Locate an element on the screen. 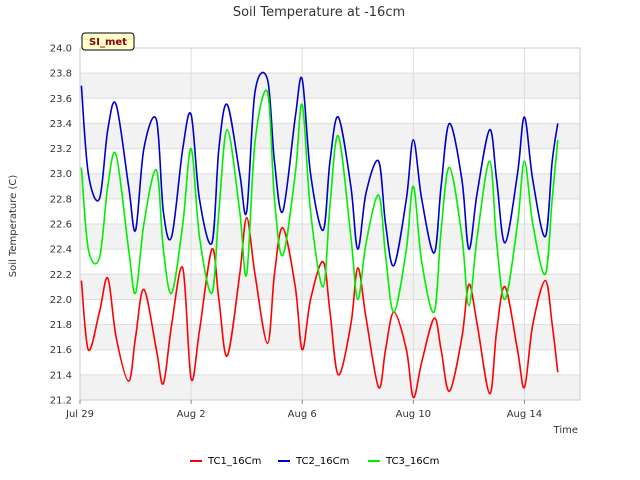 This screenshot has width=640, height=480. y-tick-label: 24.0 is located at coordinates (61, 49).